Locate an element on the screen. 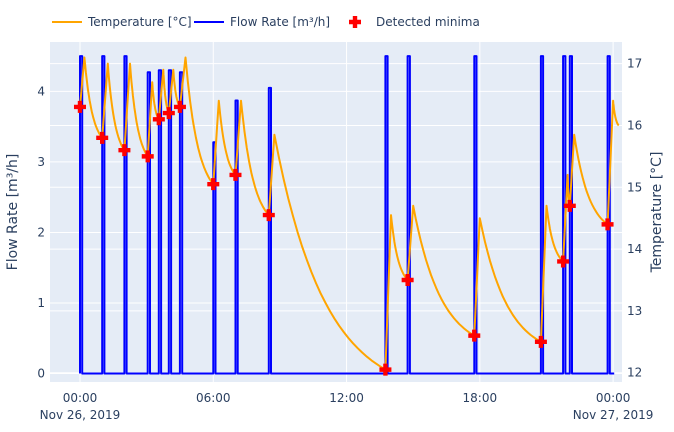  y-right-tick-label: 16 is located at coordinates (634, 125).